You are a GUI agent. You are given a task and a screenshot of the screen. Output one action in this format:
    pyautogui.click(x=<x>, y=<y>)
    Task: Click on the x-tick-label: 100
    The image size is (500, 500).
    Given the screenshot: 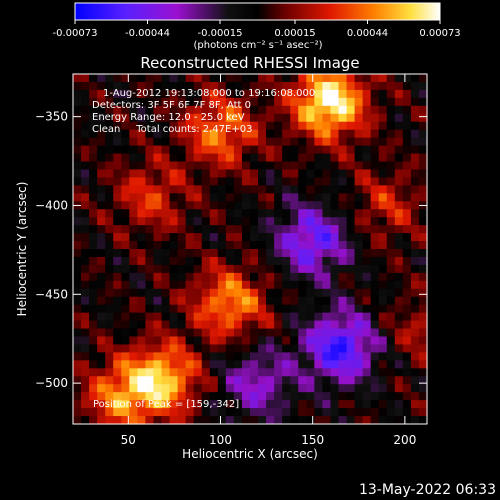 What is the action you would take?
    pyautogui.click(x=220, y=440)
    